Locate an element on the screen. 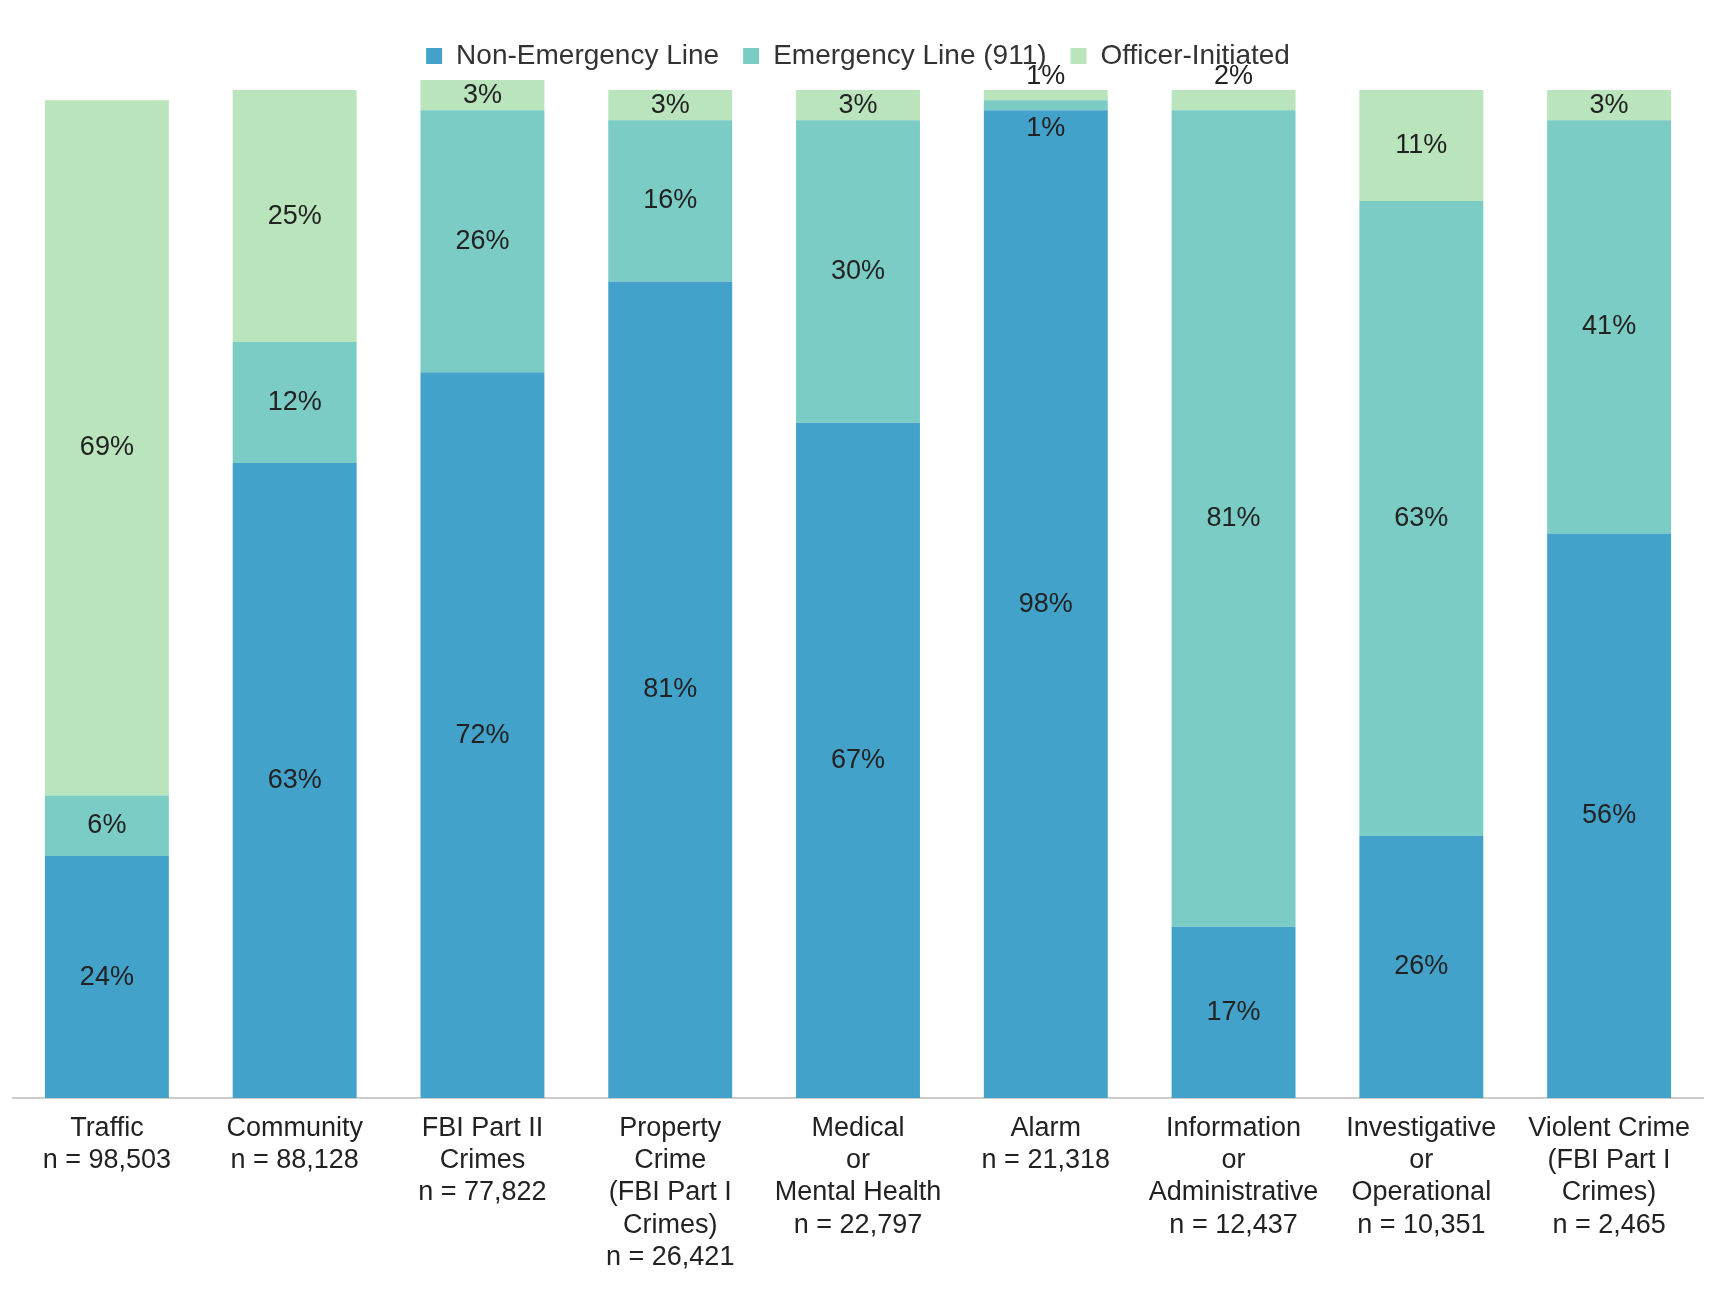  data-label: 98% is located at coordinates (1045, 602).